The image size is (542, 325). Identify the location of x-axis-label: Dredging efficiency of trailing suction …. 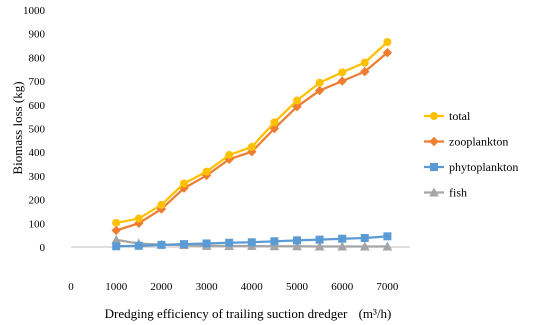
(248, 313).